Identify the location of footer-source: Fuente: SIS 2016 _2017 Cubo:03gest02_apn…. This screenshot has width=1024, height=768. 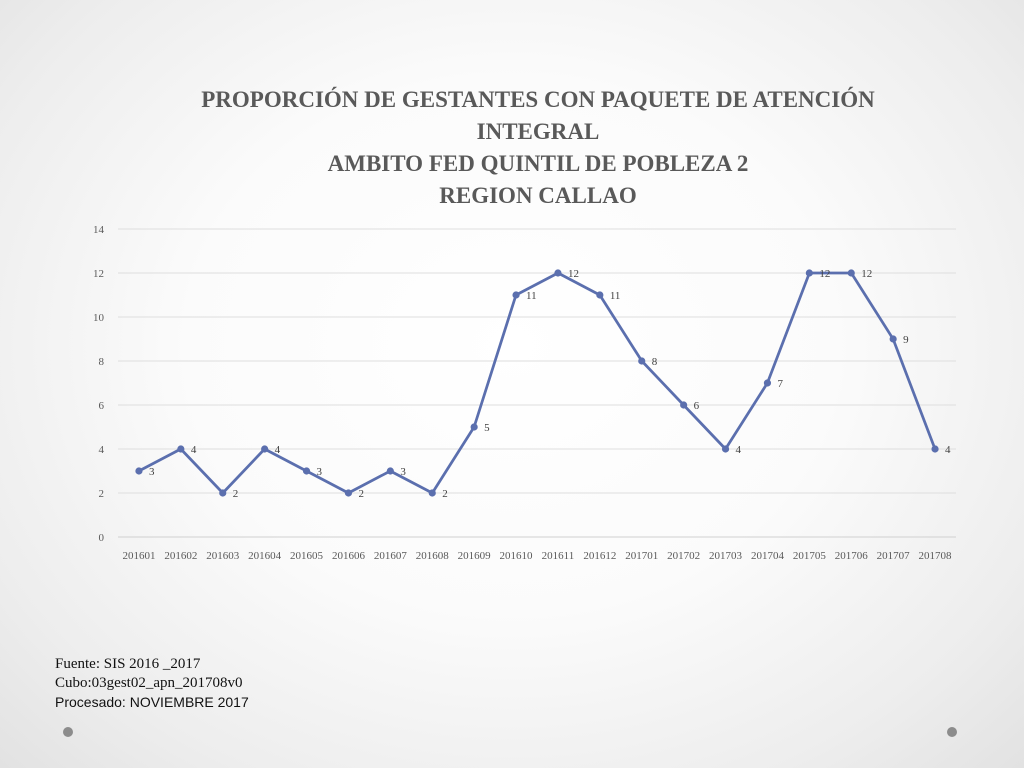
(152, 683).